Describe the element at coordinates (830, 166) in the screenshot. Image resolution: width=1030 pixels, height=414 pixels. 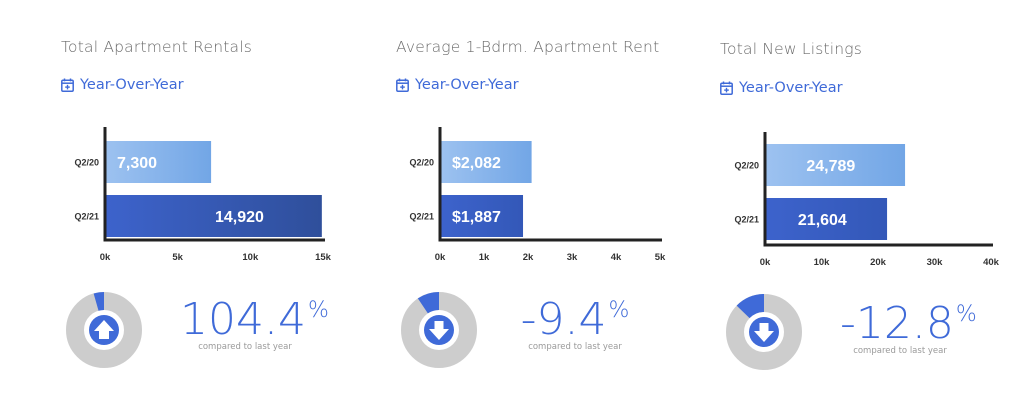
I see `value-label: 24,789` at that location.